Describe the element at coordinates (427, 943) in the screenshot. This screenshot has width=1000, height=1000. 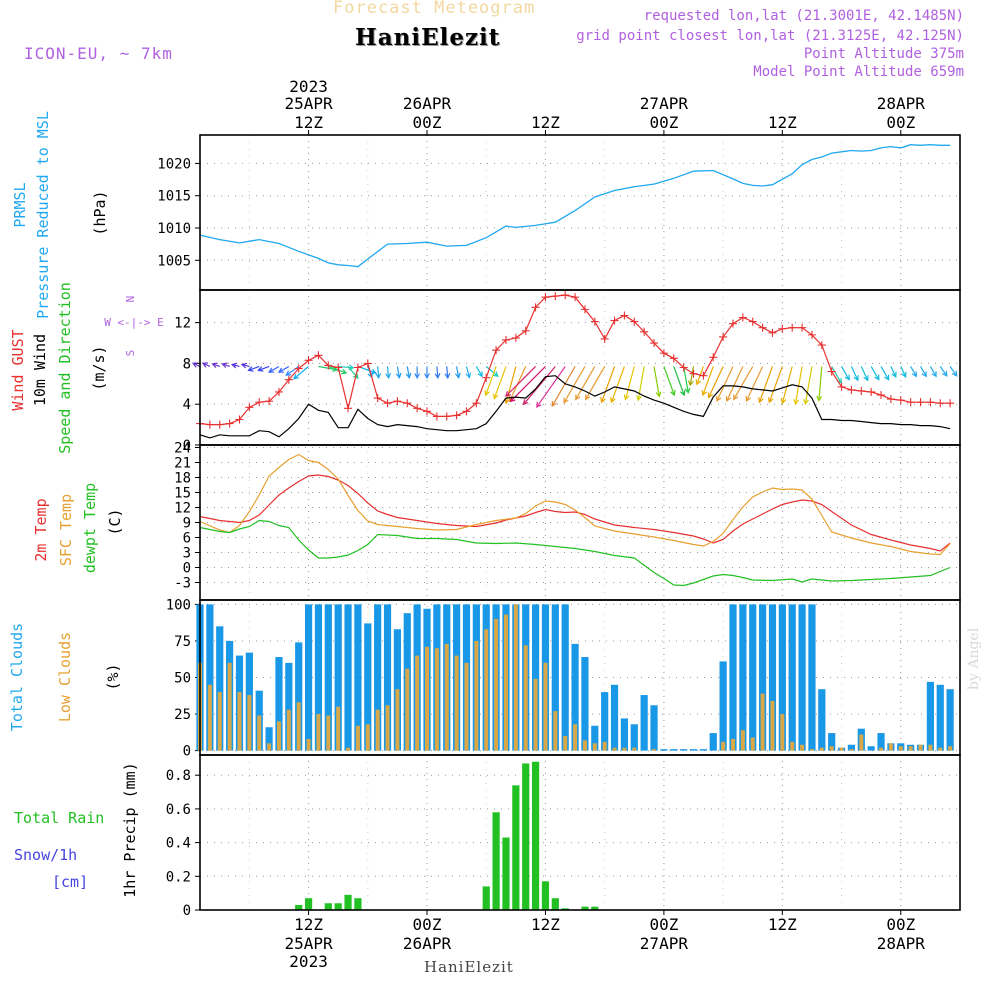
I see `bottom-date-label: 26APR` at that location.